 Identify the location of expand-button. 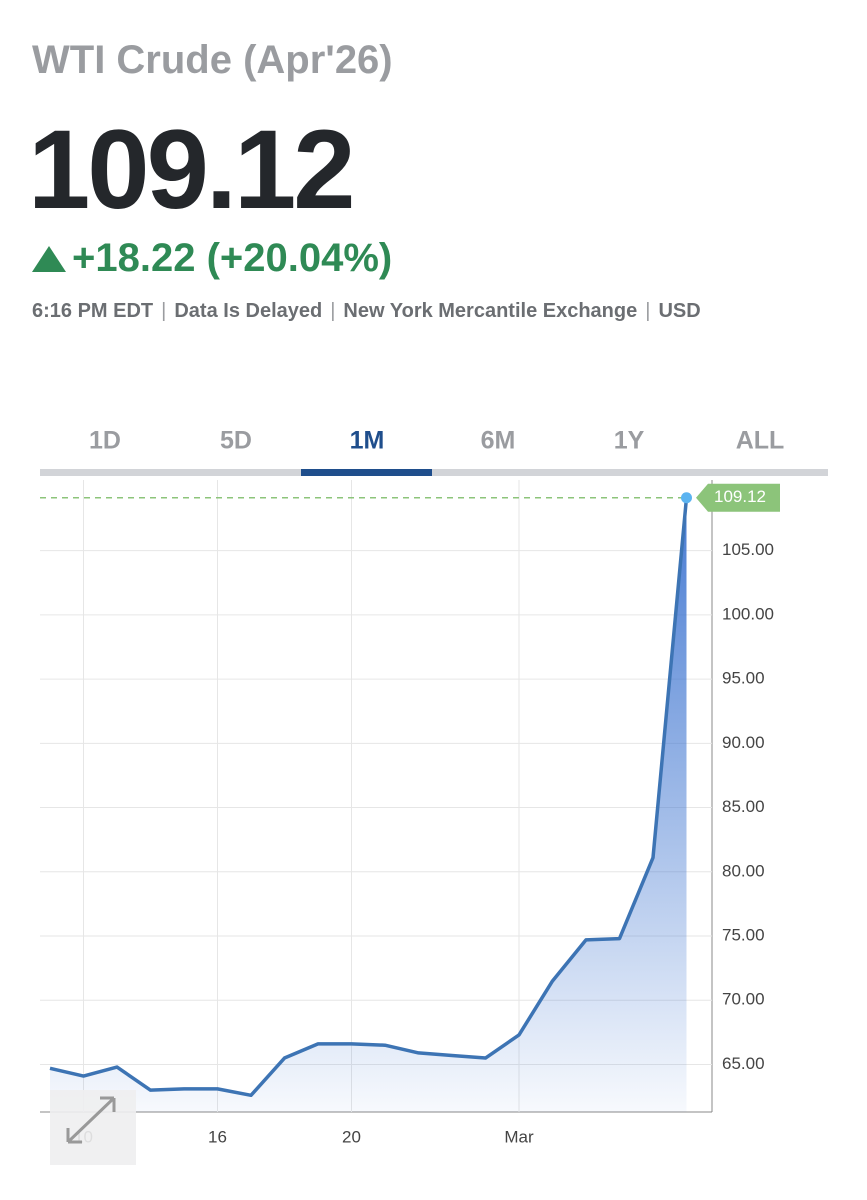
(93, 1127).